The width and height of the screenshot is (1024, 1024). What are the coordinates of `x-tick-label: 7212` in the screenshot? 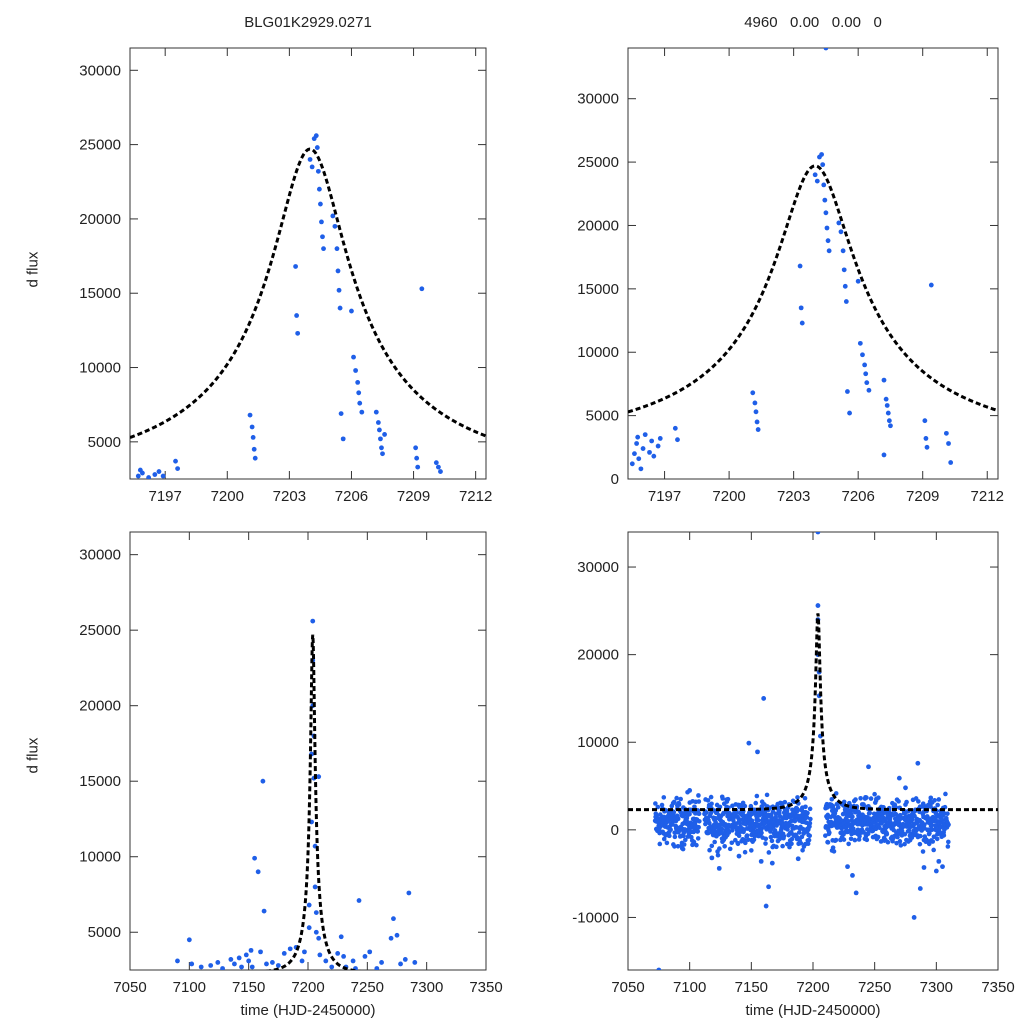 It's located at (475, 496).